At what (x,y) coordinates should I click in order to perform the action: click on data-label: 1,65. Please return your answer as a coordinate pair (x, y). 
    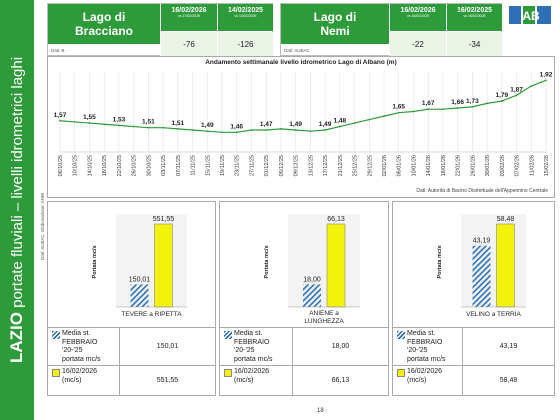
    Looking at the image, I should click on (398, 107).